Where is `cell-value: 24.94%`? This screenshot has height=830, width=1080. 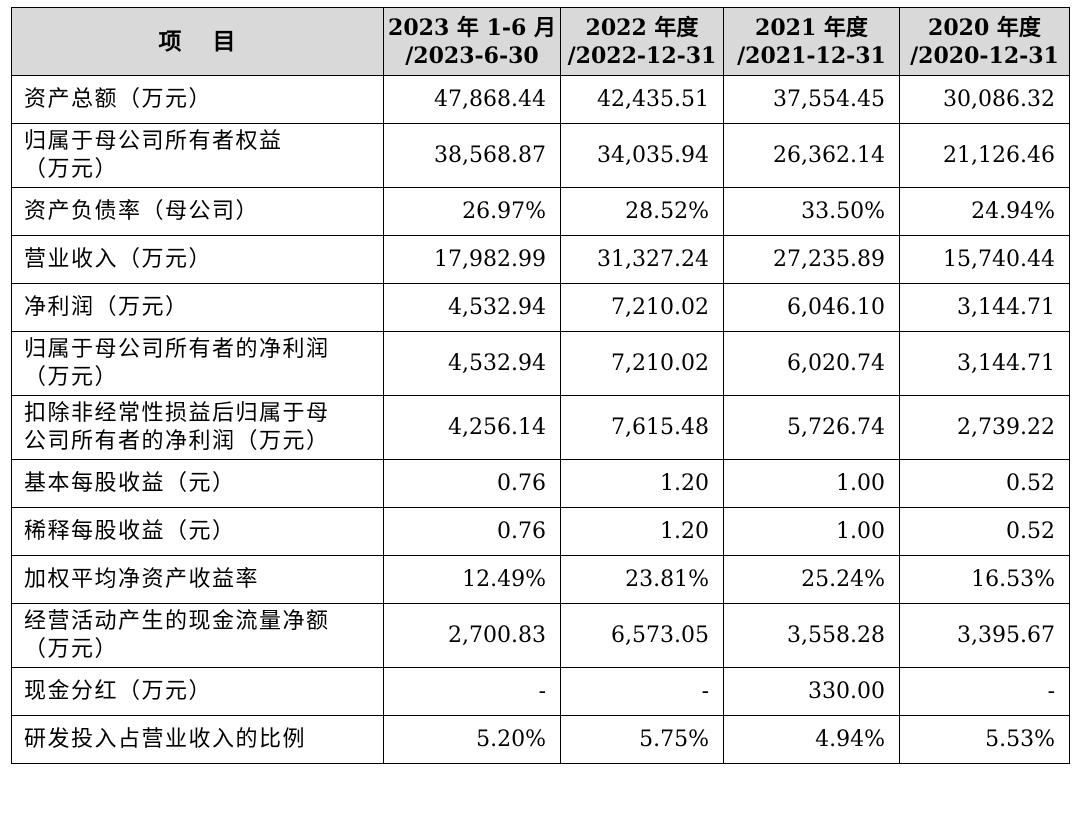
cell-value: 24.94% is located at coordinates (984, 211).